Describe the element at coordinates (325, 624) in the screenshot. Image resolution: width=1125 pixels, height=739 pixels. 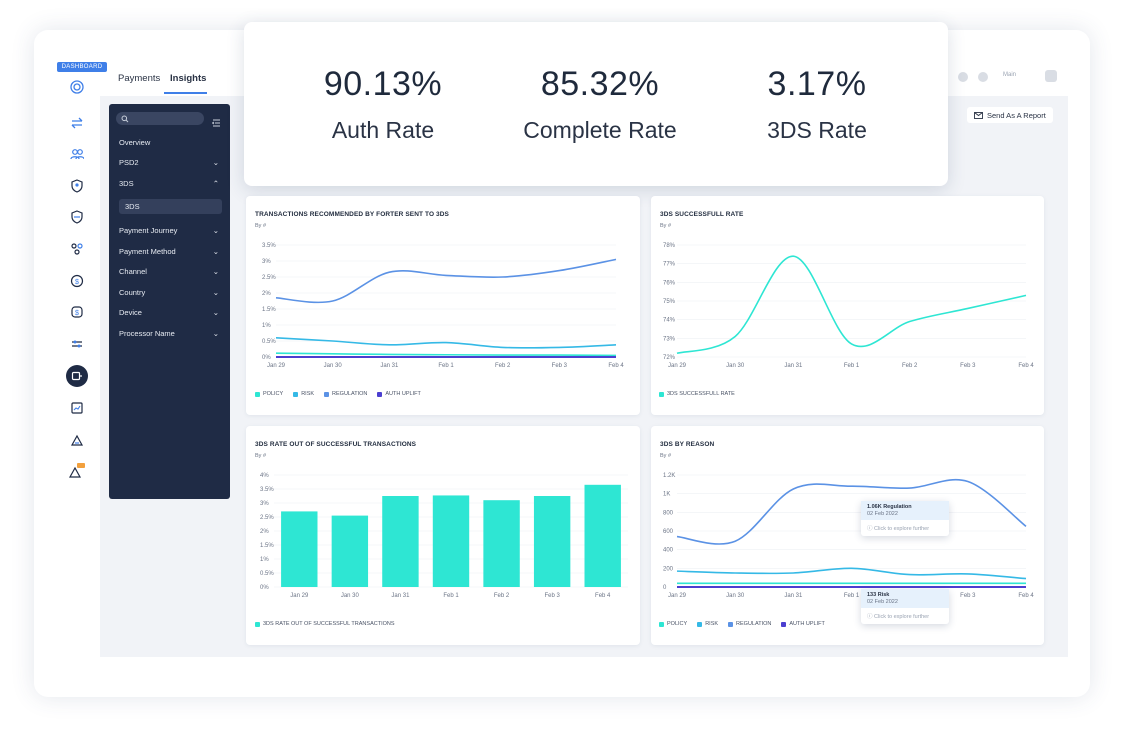
I see `legend-item-3ds-rate-out-of-successful: 3DS RATE OUT OF SUCCESSFUL TRANSACTIONS` at that location.